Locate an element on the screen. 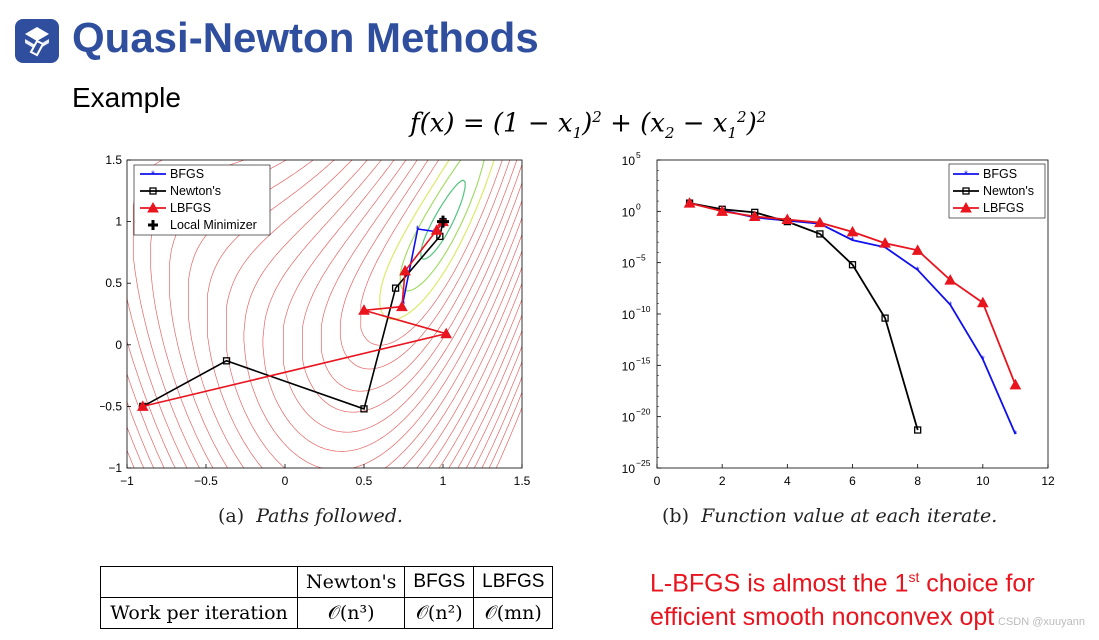 The image size is (1099, 640). x-tick-label: 4 is located at coordinates (787, 481).